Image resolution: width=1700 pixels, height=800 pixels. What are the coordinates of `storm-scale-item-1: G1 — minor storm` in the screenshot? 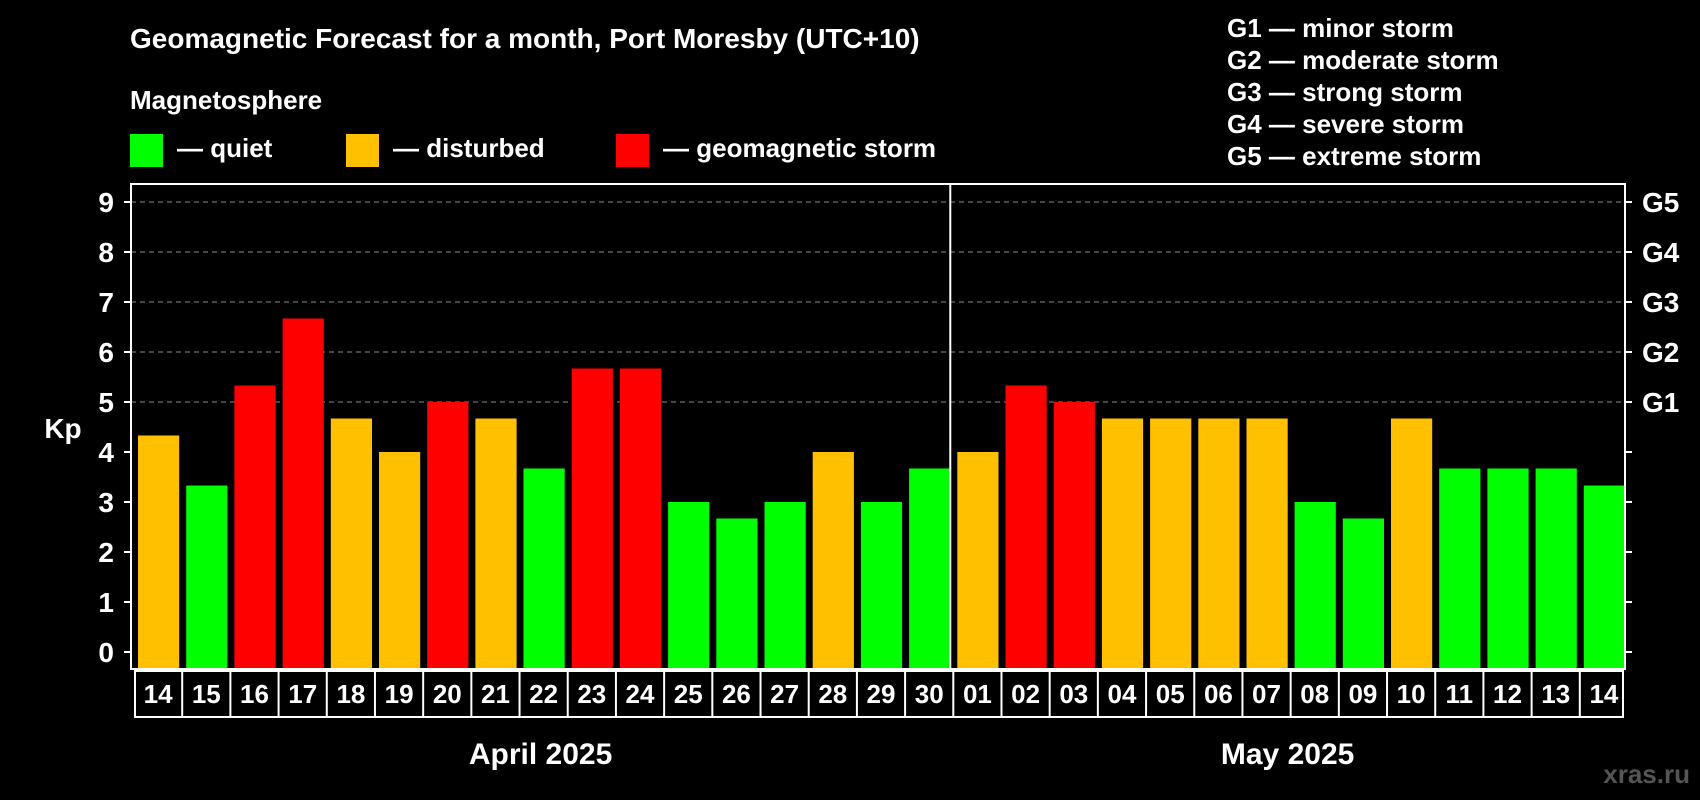 It's located at (1340, 28).